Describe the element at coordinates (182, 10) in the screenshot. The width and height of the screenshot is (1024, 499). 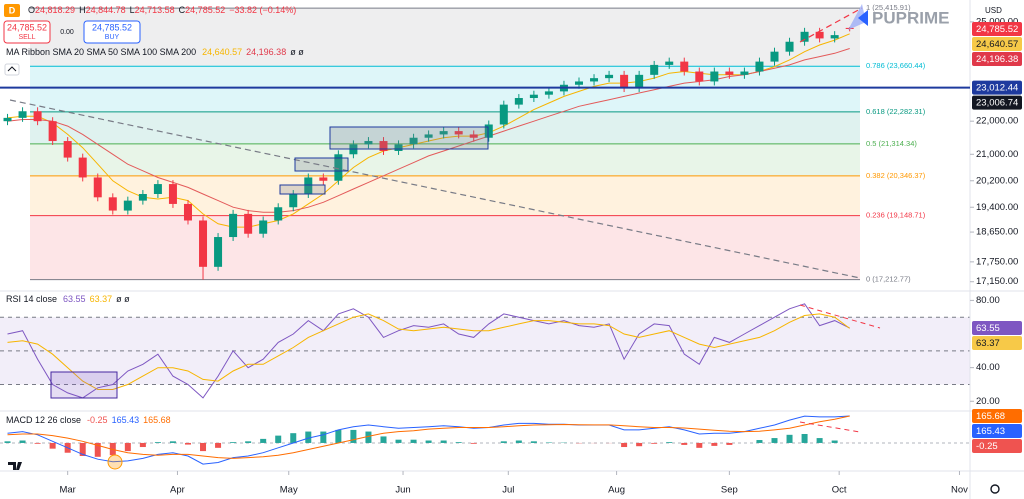
I see `ohlc-part: C` at that location.